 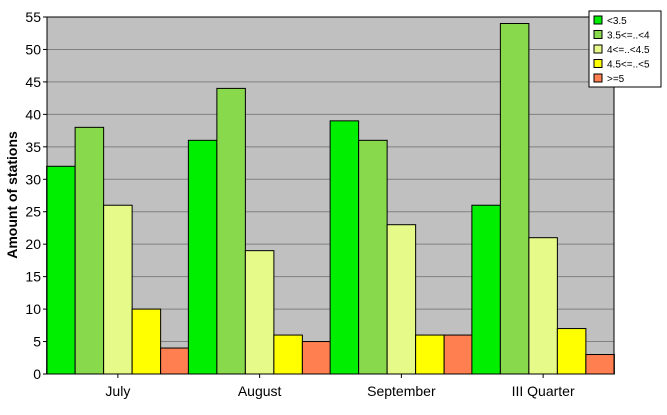 I want to click on y-tick-label: 30, so click(x=33, y=179).